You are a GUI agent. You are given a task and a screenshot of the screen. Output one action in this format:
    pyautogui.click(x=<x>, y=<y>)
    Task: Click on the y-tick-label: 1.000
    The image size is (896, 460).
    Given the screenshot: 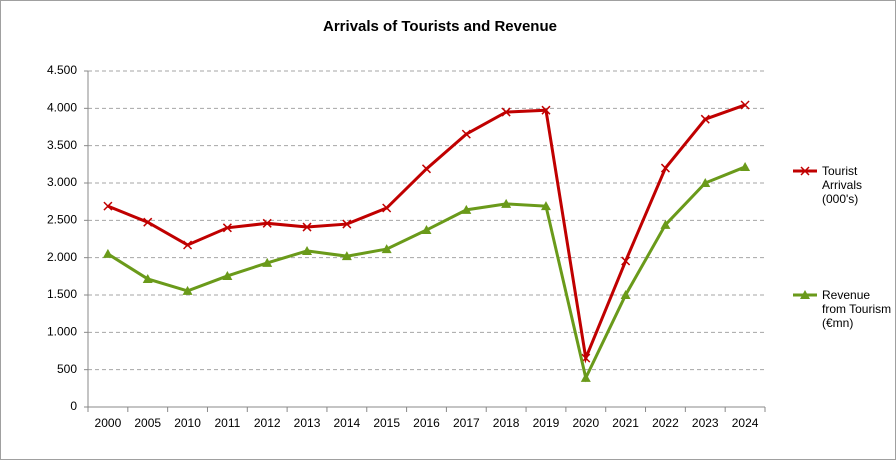 What is the action you would take?
    pyautogui.click(x=62, y=332)
    